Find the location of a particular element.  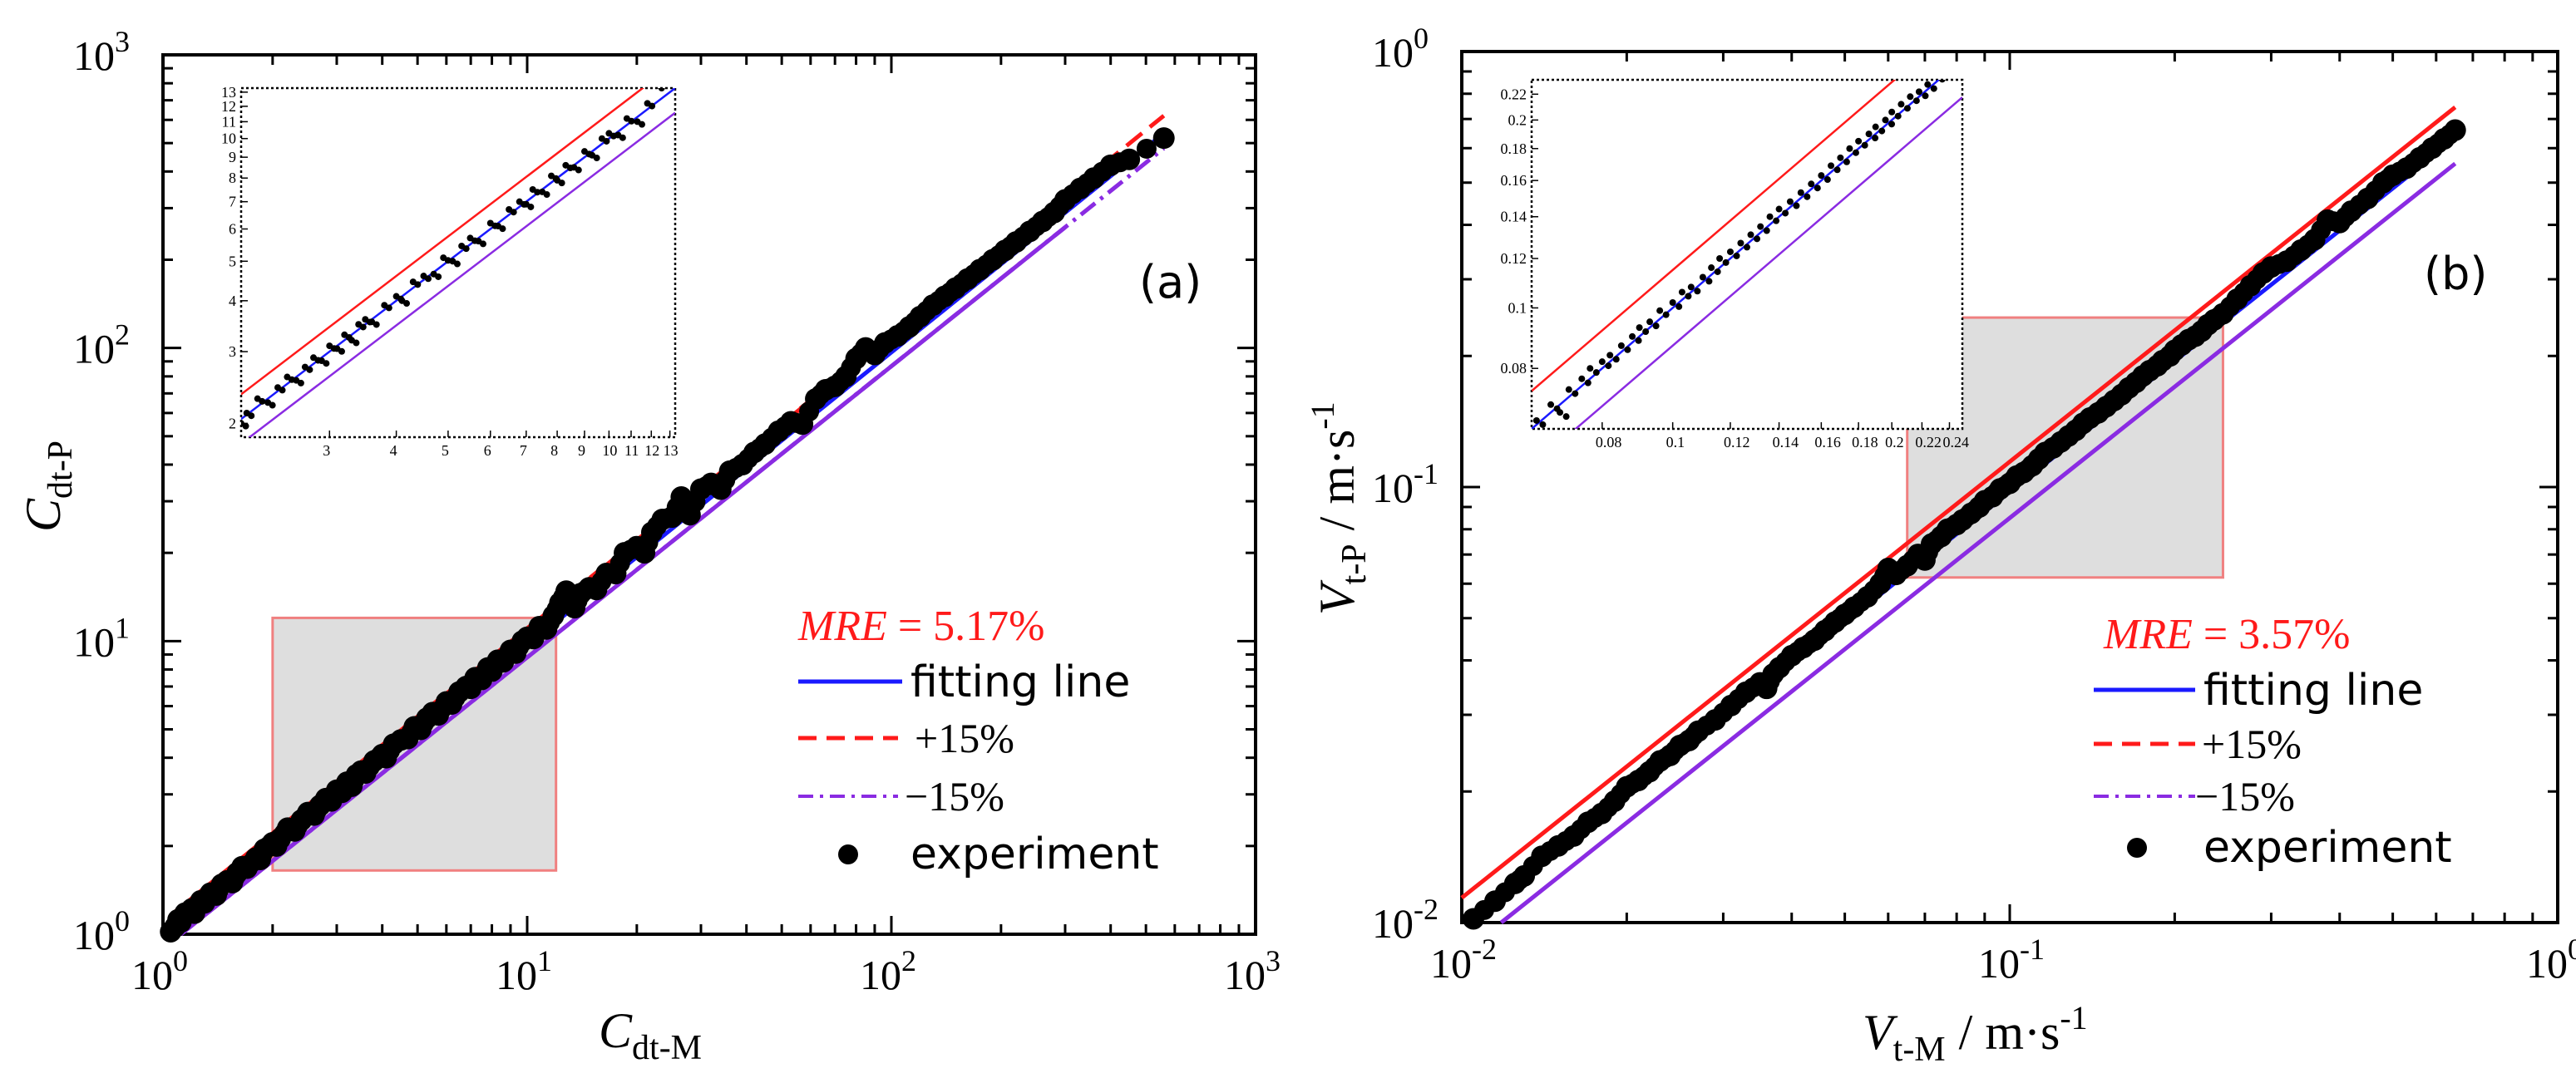

inset-frame-b is located at coordinates (1747, 254).